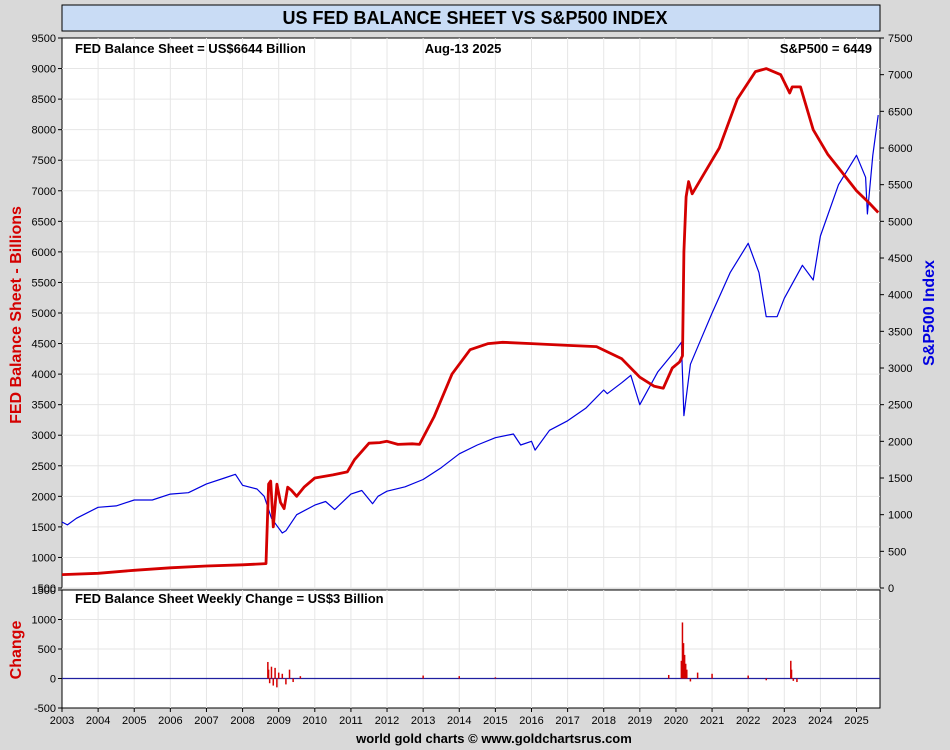  Describe the element at coordinates (16, 650) in the screenshot. I see `change-axis-title: Change` at that location.